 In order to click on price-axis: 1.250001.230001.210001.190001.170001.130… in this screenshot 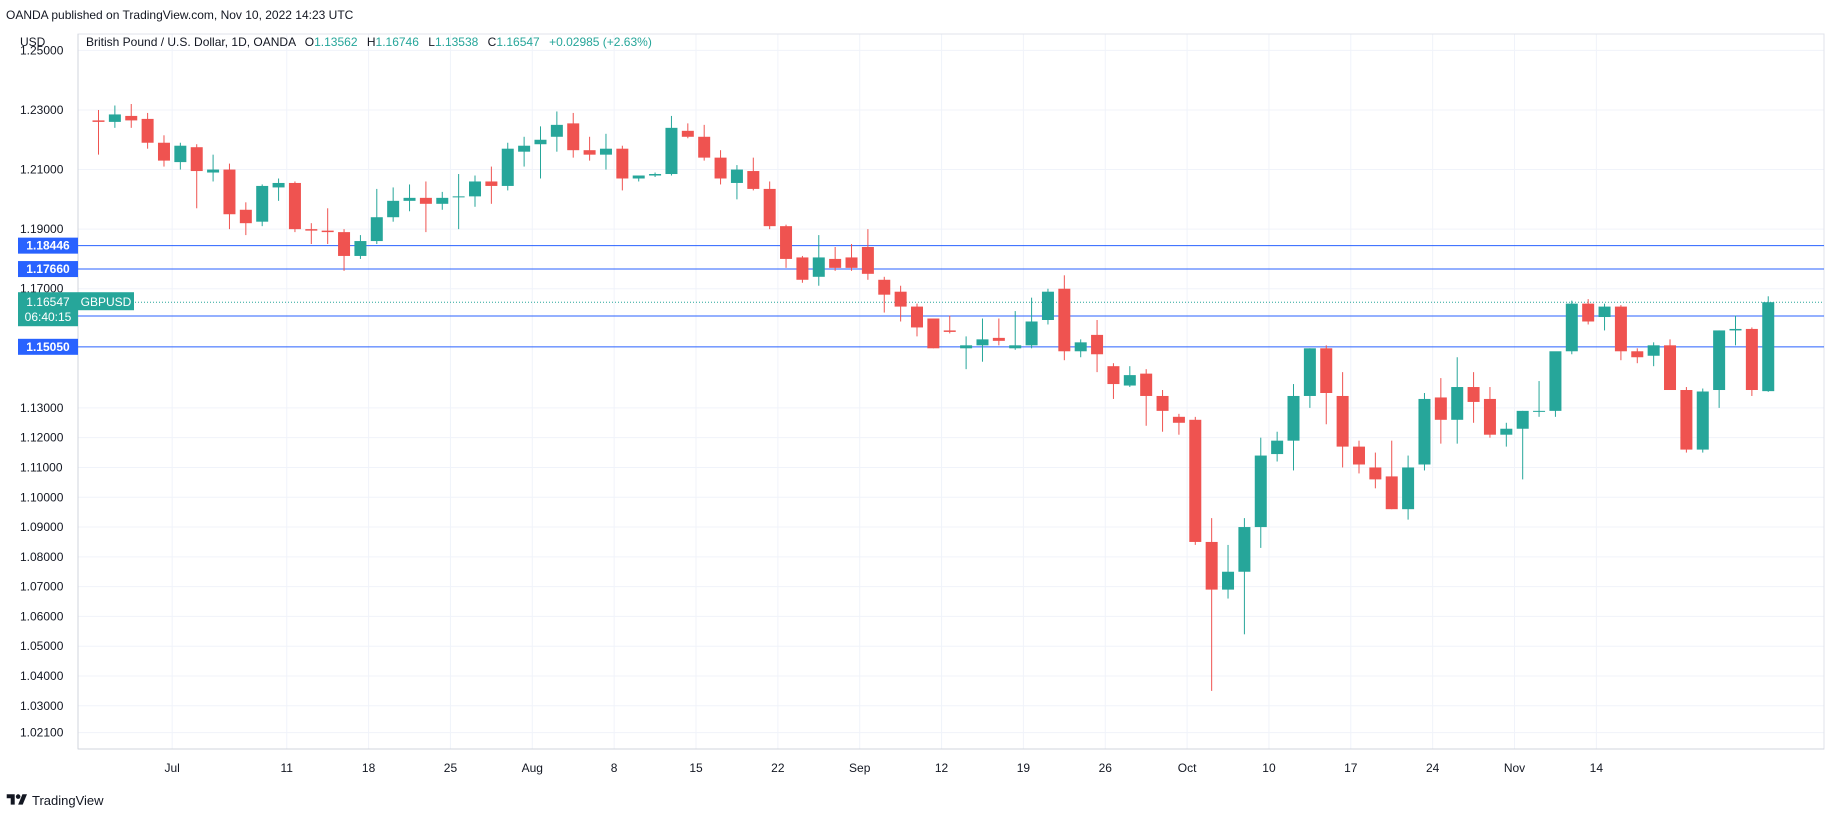, I will do `click(42, 391)`.